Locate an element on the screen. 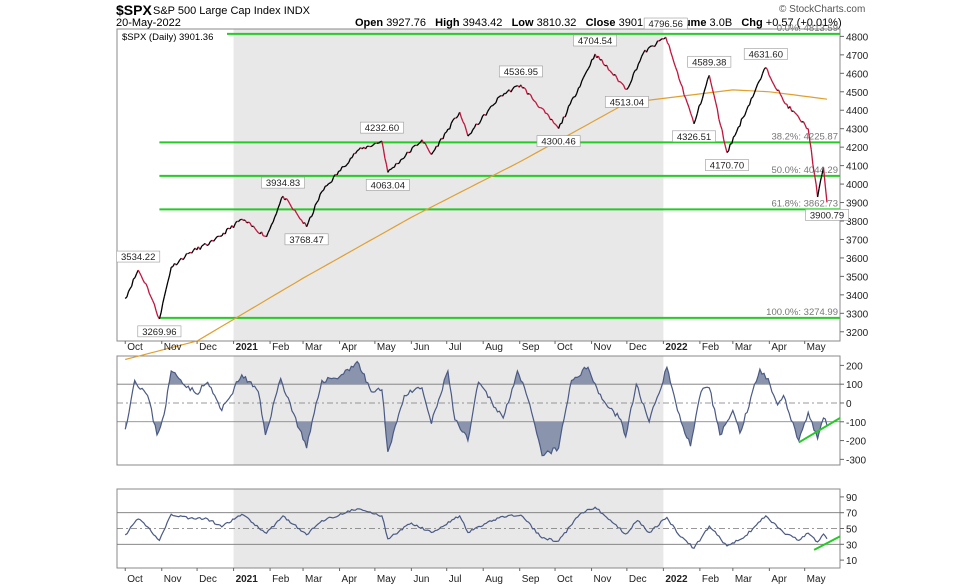  price-y-tick-label: 4100 is located at coordinates (857, 167).